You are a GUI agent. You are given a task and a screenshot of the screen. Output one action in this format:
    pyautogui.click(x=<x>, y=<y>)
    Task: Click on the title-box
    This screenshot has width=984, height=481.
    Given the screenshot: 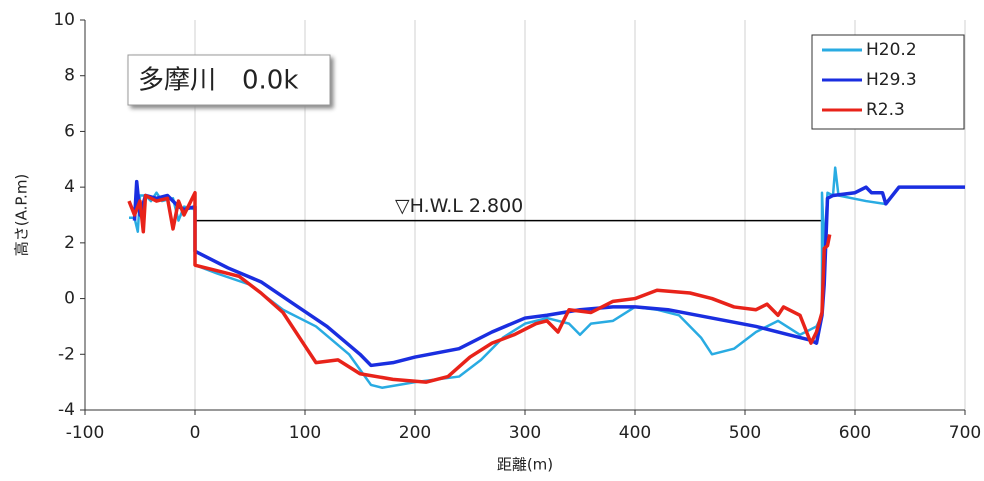 What is the action you would take?
    pyautogui.click(x=229, y=80)
    